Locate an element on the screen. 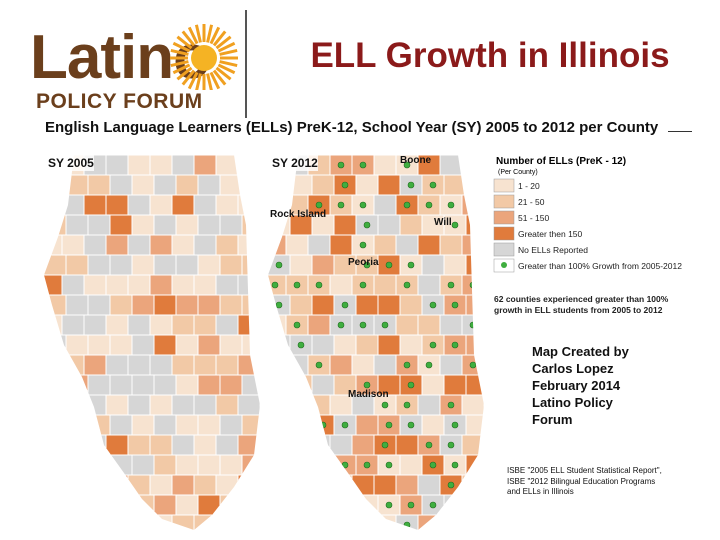 This screenshot has width=720, height=540. legend-swatch is located at coordinates (504, 201).